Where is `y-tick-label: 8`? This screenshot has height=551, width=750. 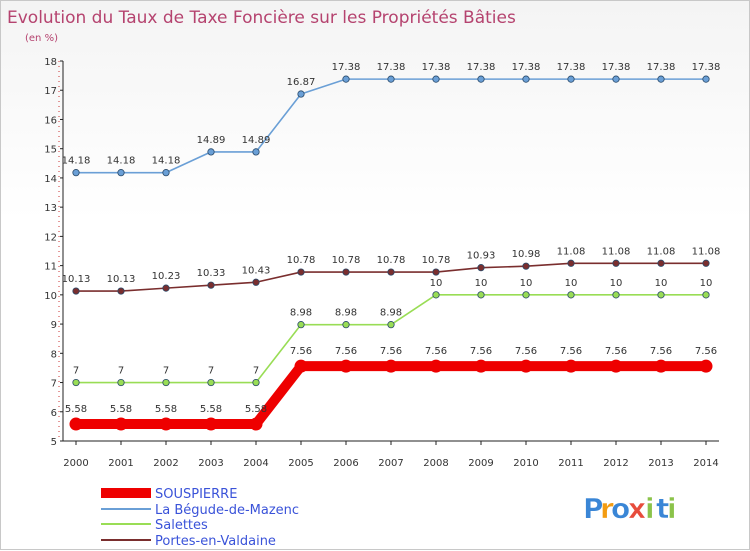 y-tick-label: 8 is located at coordinates (54, 354).